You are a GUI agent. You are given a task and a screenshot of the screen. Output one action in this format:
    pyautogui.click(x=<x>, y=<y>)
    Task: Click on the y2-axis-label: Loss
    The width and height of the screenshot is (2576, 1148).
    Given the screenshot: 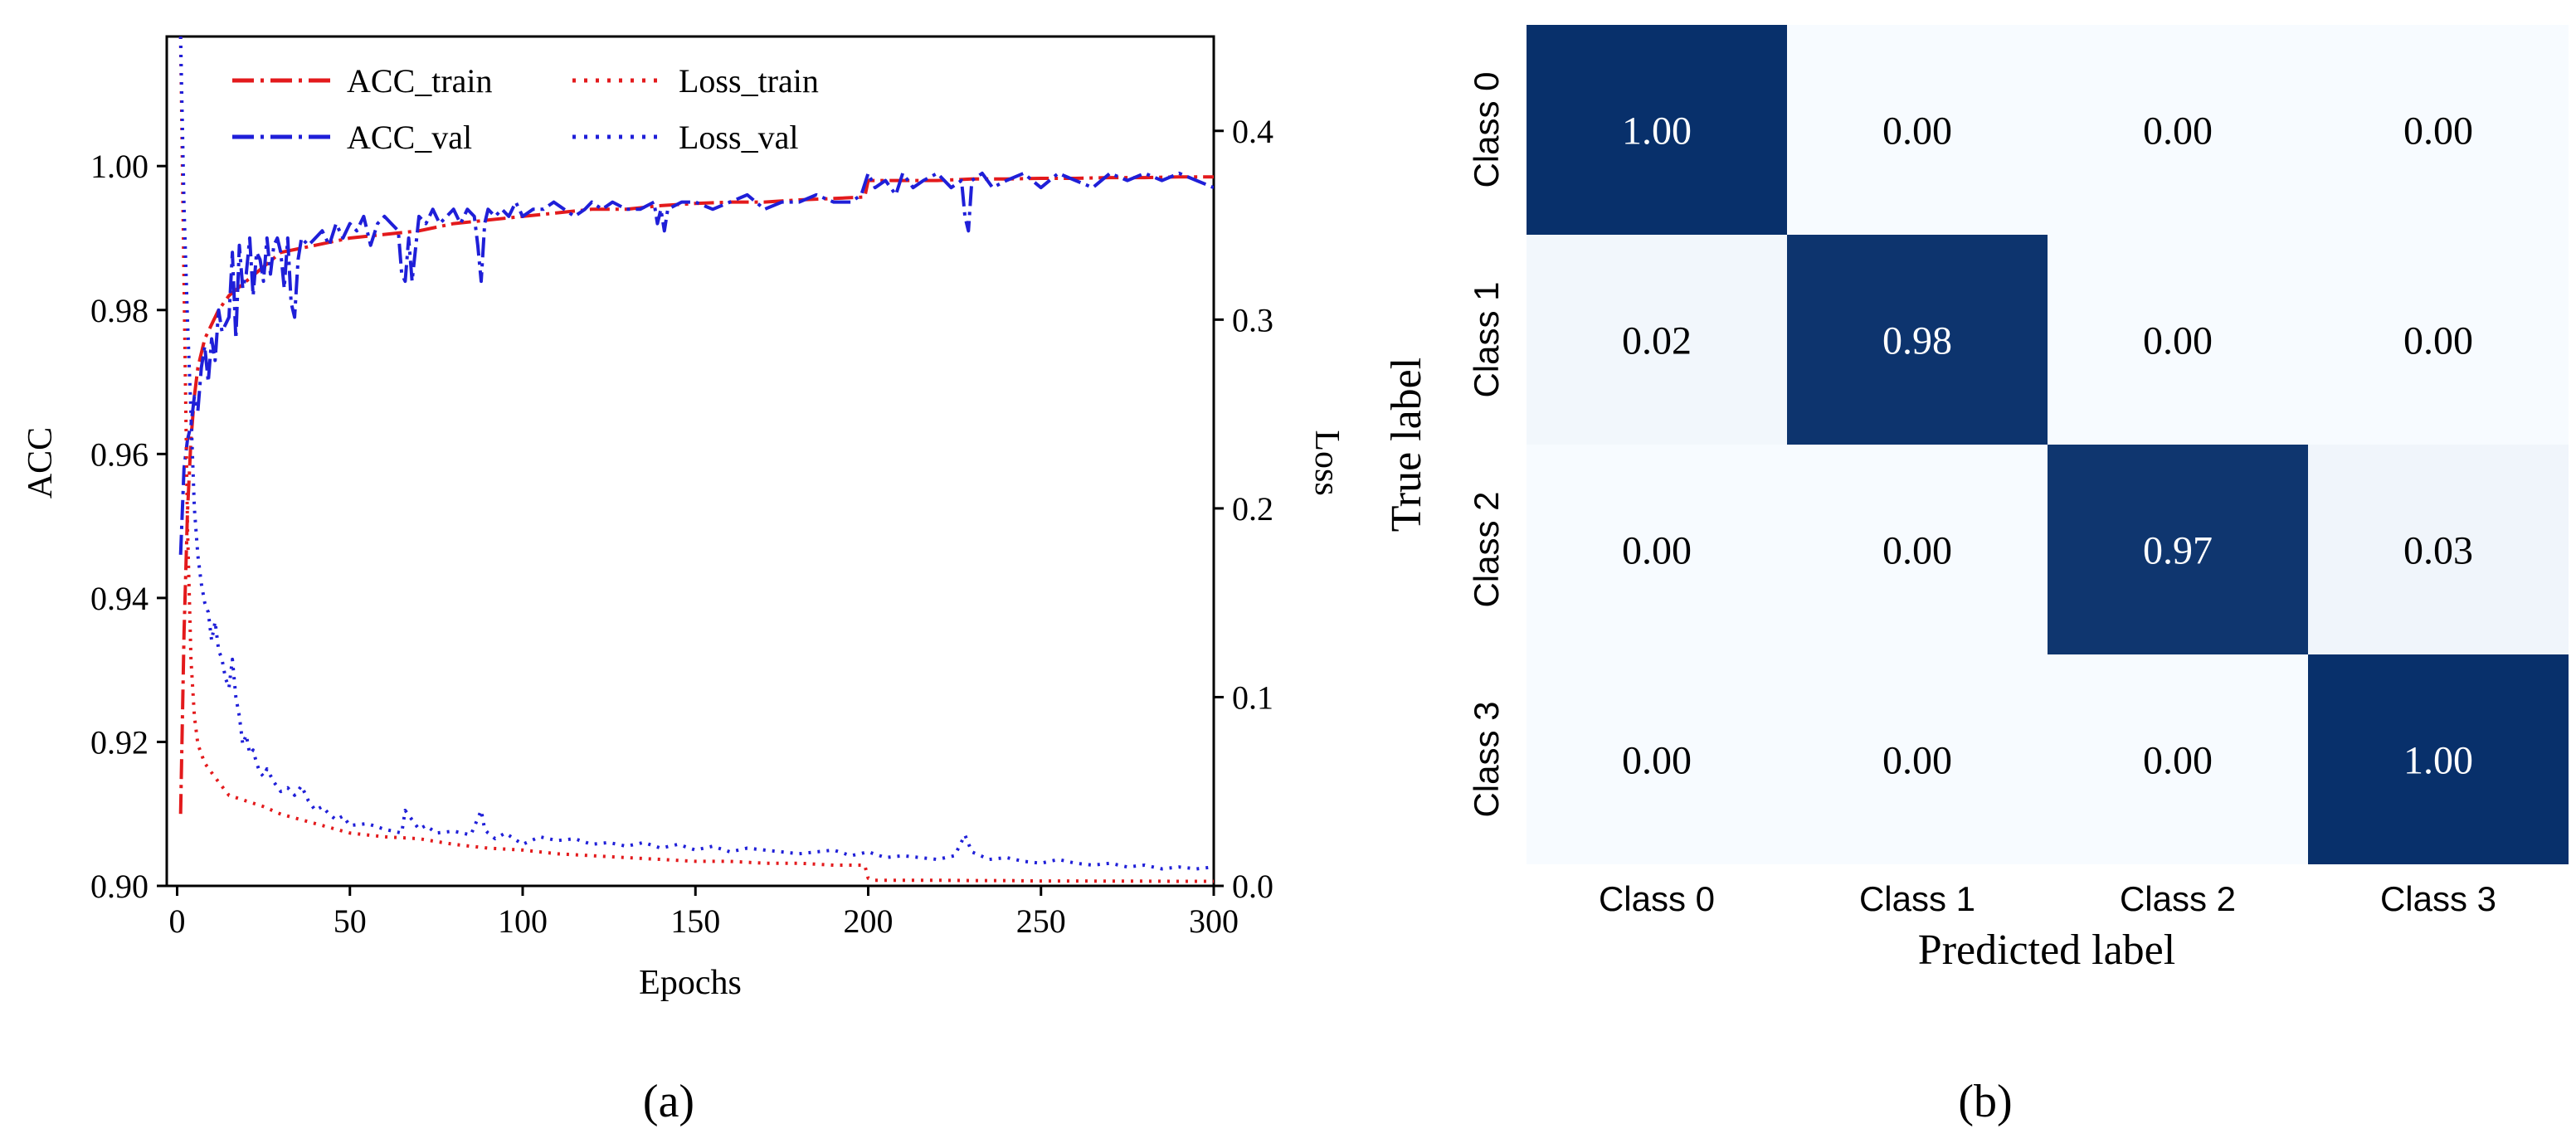 What is the action you would take?
    pyautogui.click(x=1326, y=462)
    